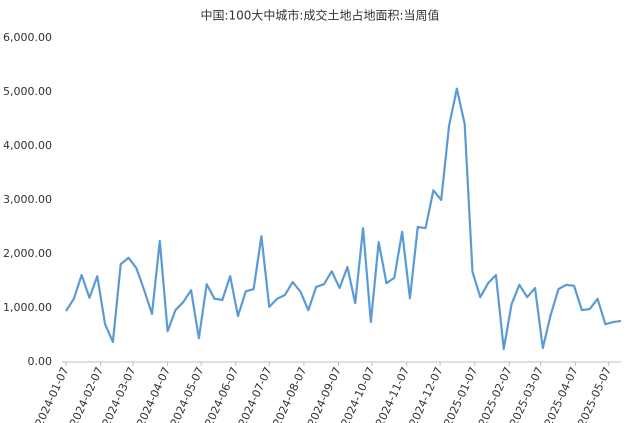 This screenshot has width=640, height=423. I want to click on x-tick-label: 2024-03-07, so click(119, 394).